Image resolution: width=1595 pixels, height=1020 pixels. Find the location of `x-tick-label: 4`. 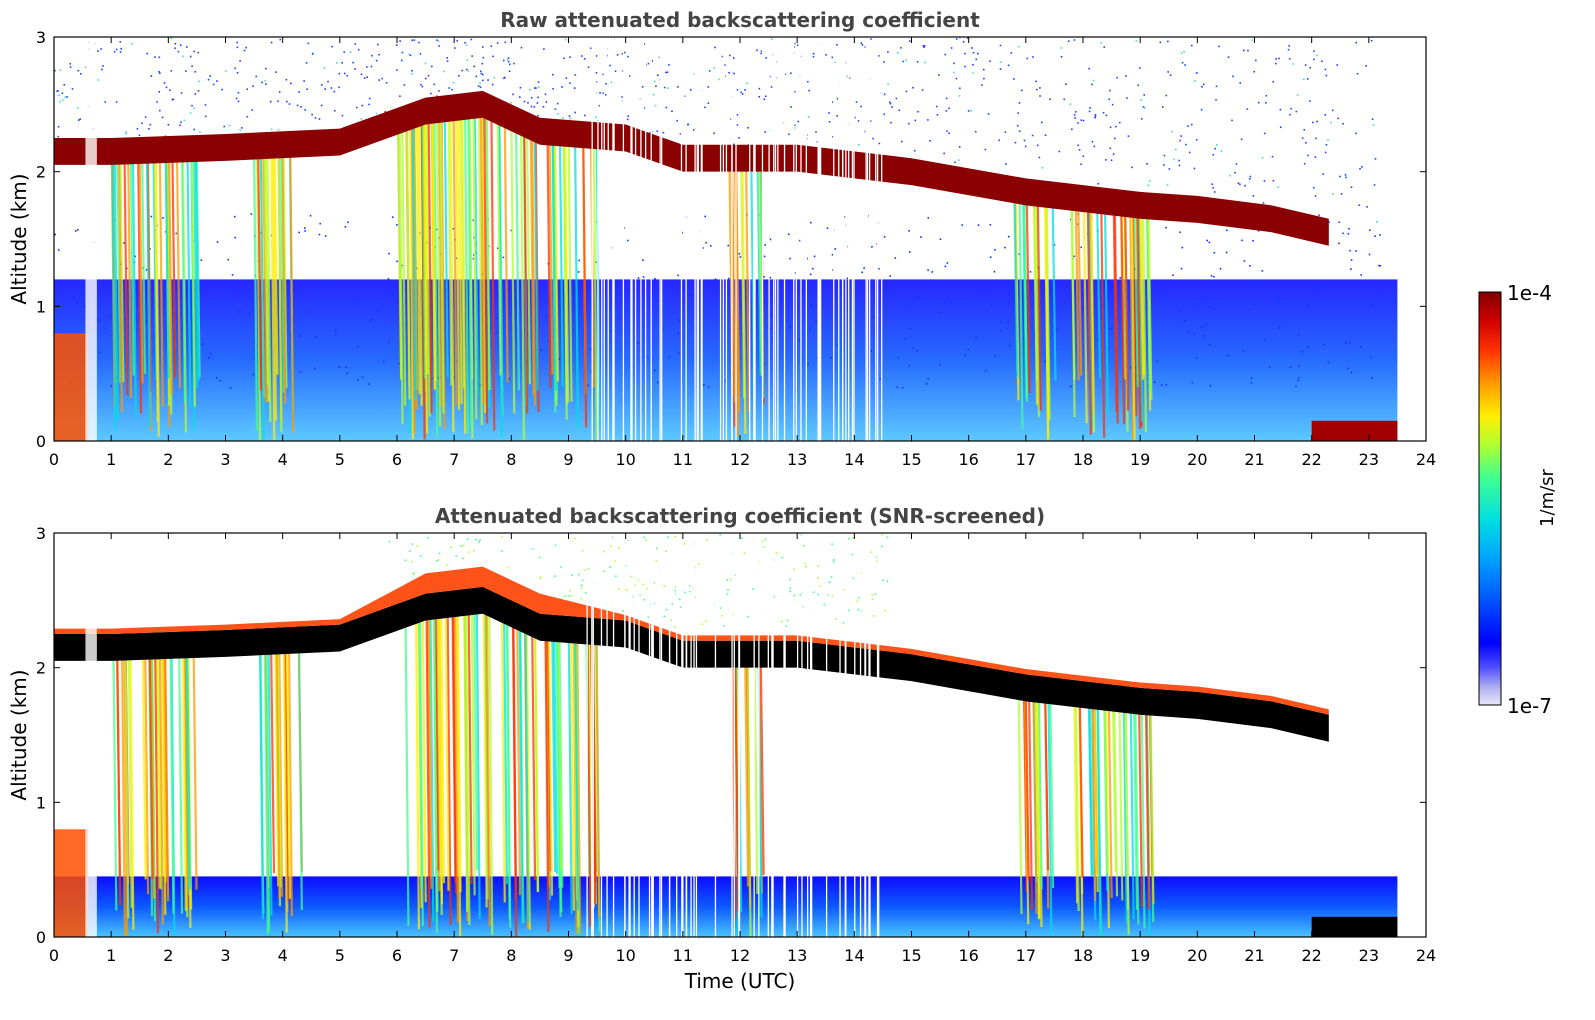

x-tick-label: 4 is located at coordinates (283, 955).